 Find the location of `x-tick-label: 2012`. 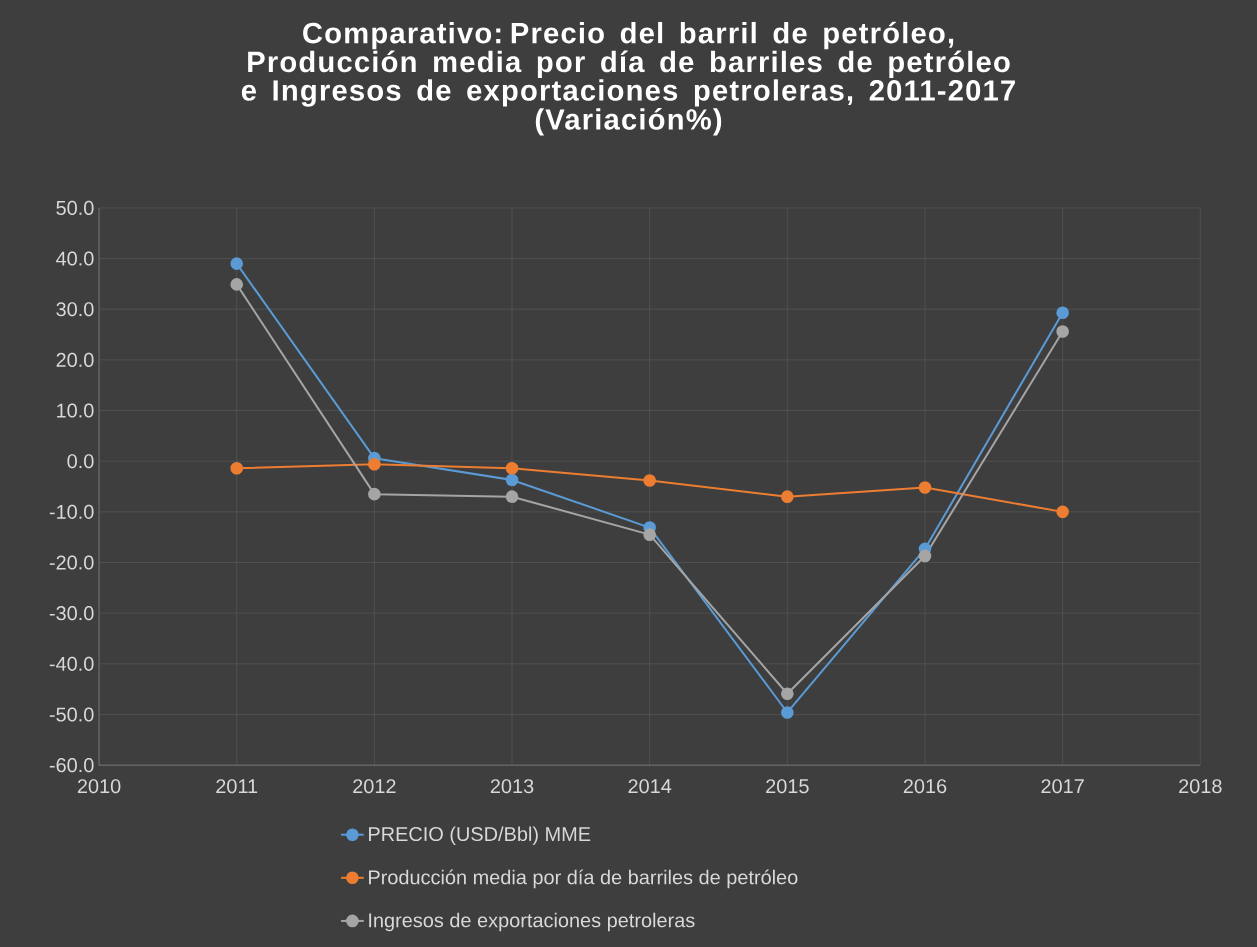

x-tick-label: 2012 is located at coordinates (374, 786).